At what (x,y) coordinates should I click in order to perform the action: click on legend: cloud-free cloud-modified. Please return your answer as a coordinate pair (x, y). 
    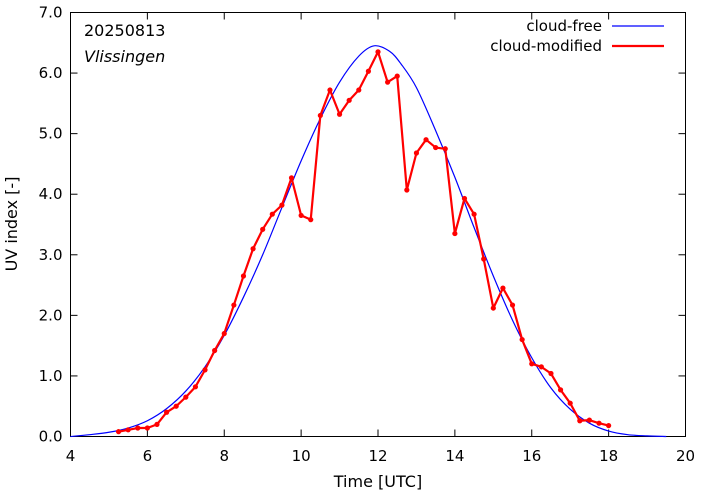
    Looking at the image, I should click on (577, 36).